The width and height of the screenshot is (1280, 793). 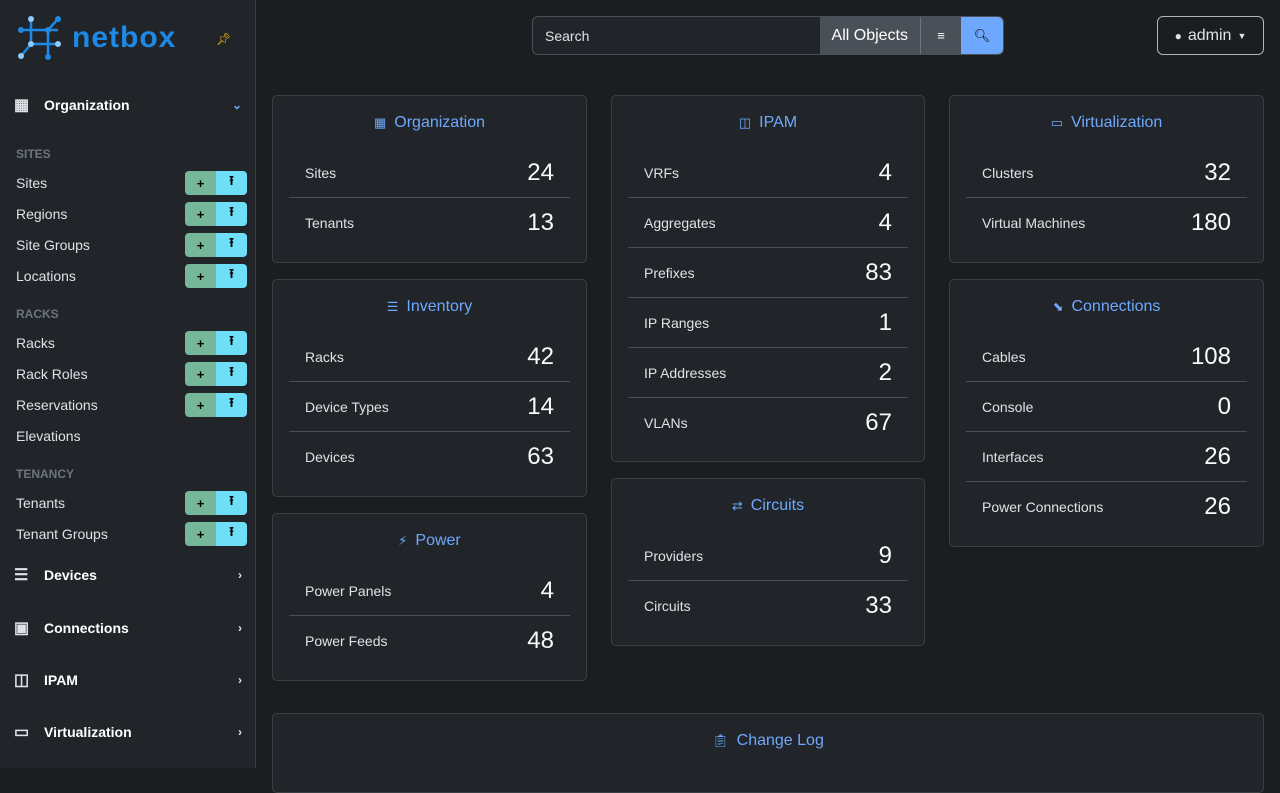 What do you see at coordinates (429, 591) in the screenshot?
I see `stat-row: Power Panels 4` at bounding box center [429, 591].